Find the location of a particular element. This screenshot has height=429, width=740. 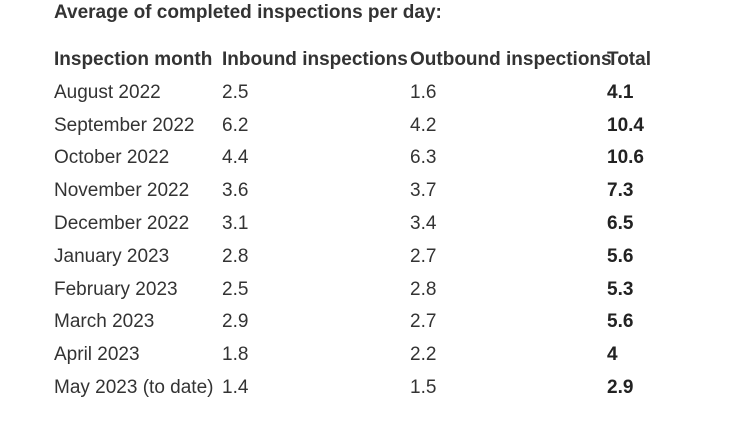

month-cell: January 2023 is located at coordinates (112, 256).